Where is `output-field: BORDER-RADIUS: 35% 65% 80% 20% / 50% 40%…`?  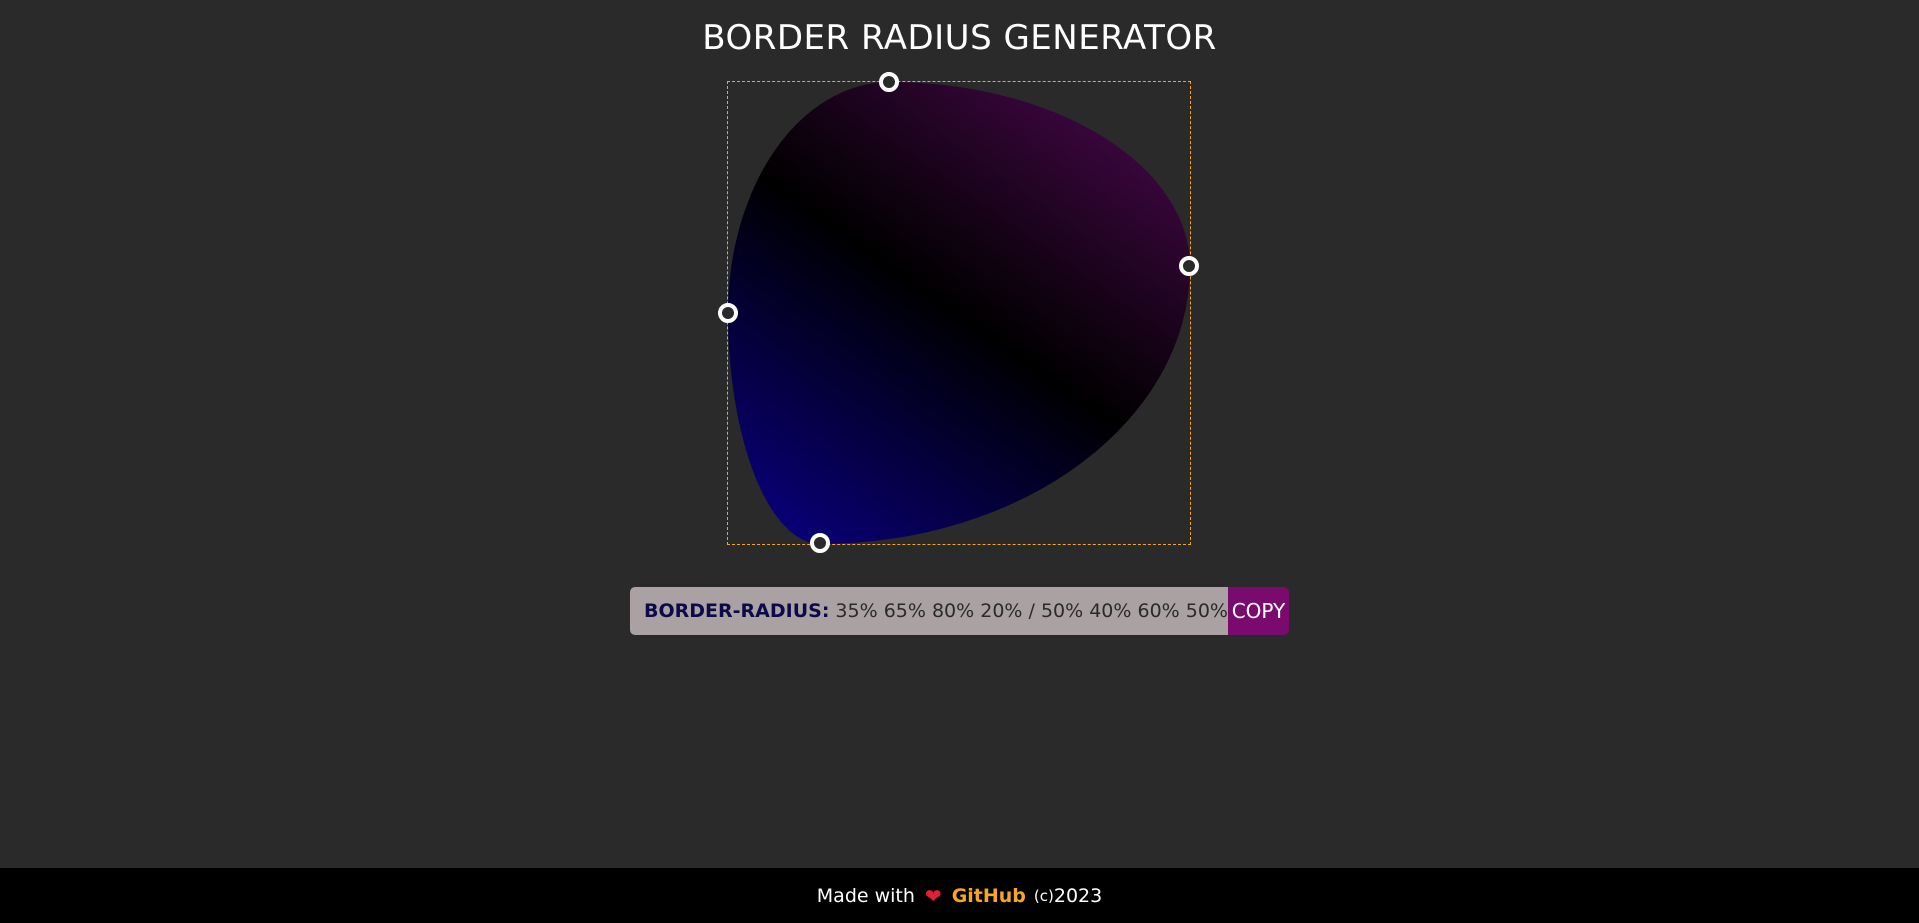 output-field: BORDER-RADIUS: 35% 65% 80% 20% / 50% 40%… is located at coordinates (929, 611).